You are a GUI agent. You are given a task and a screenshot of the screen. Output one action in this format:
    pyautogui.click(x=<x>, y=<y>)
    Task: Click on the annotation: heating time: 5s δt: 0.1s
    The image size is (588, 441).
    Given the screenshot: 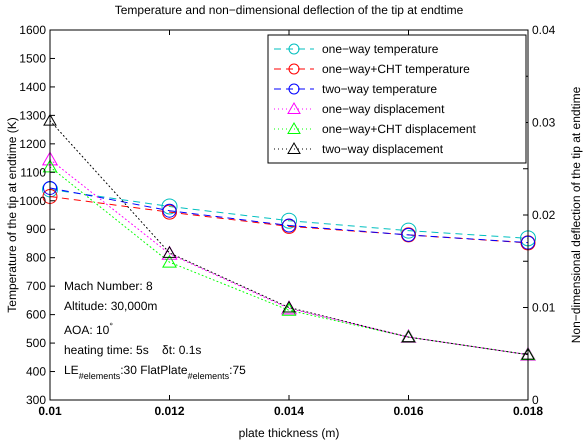 What is the action you would take?
    pyautogui.click(x=133, y=350)
    